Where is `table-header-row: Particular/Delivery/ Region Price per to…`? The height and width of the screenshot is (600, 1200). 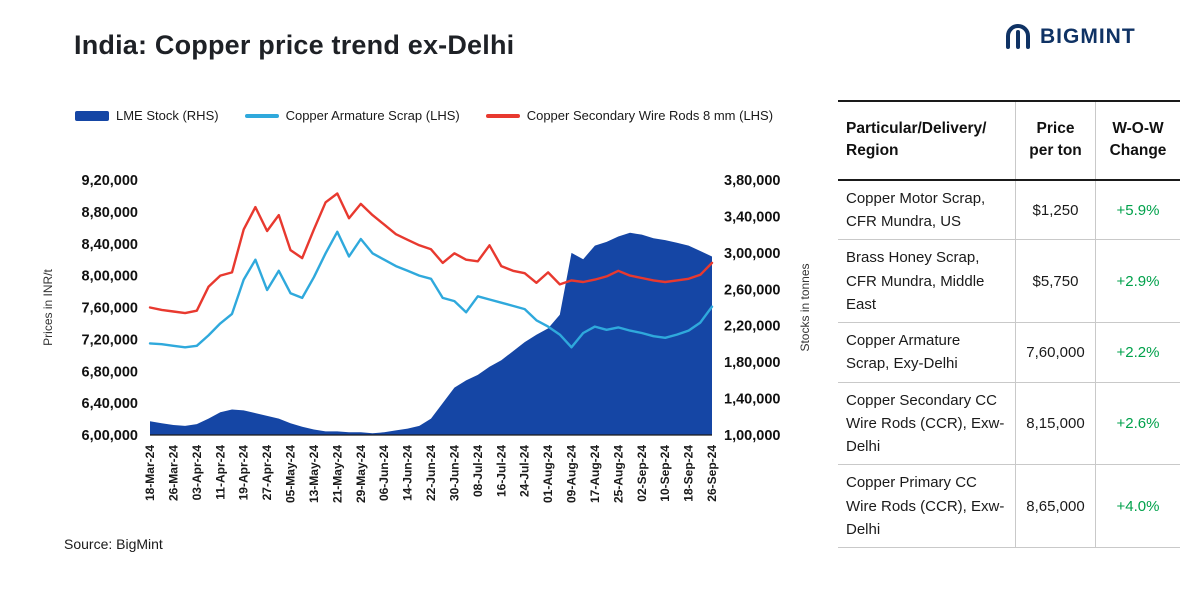
table-header-row: Particular/Delivery/ Region Price per to… is located at coordinates (1009, 141).